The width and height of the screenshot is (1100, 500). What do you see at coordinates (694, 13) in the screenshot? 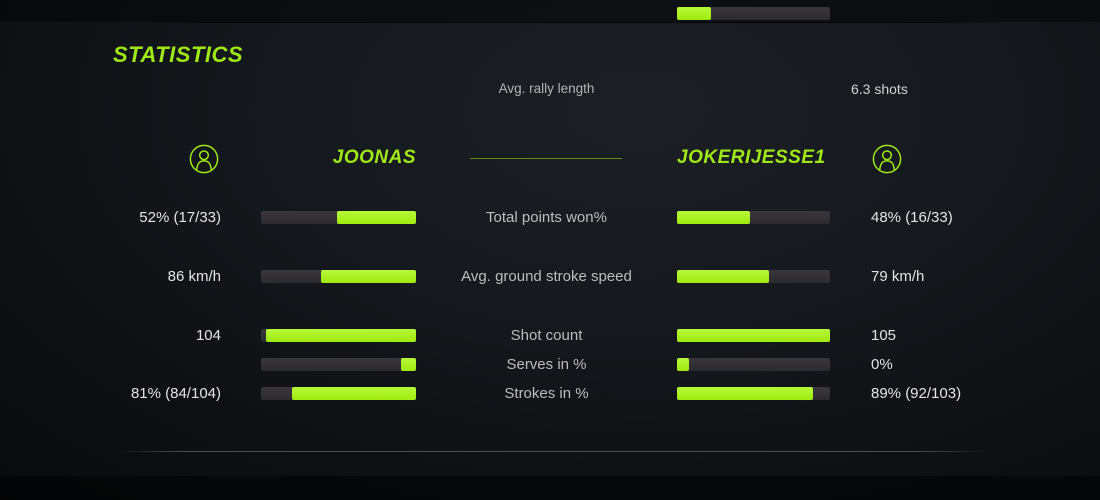
I see `avg-rally-length-bar-fill` at bounding box center [694, 13].